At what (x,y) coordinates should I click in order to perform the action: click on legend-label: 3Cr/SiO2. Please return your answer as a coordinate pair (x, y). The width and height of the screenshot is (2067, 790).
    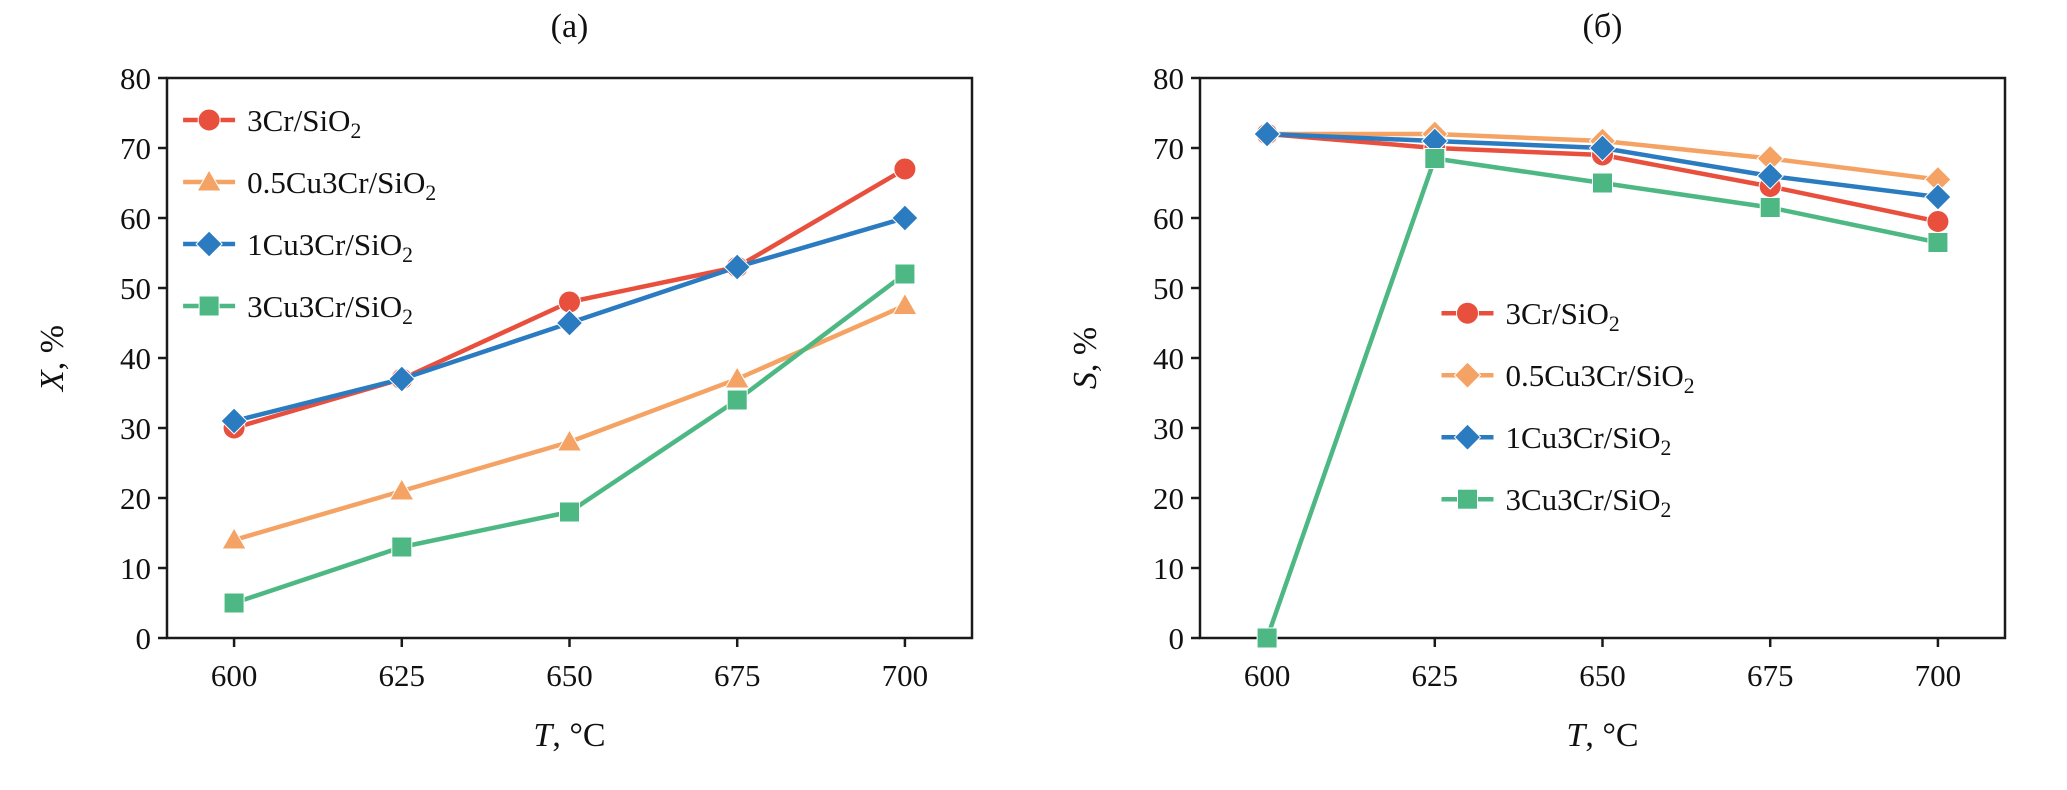
    Looking at the image, I should click on (1562, 316).